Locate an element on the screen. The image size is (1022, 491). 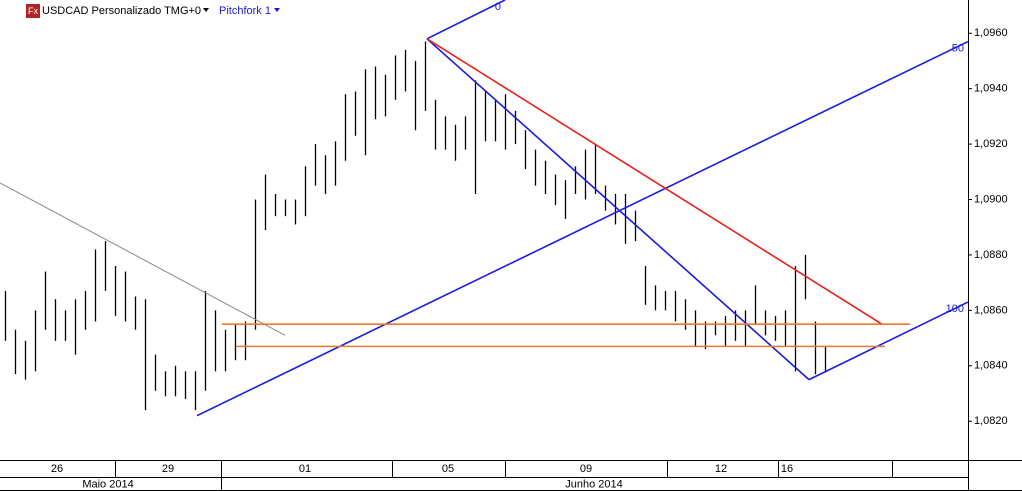
pitchfork-label: 0 is located at coordinates (498, 7).